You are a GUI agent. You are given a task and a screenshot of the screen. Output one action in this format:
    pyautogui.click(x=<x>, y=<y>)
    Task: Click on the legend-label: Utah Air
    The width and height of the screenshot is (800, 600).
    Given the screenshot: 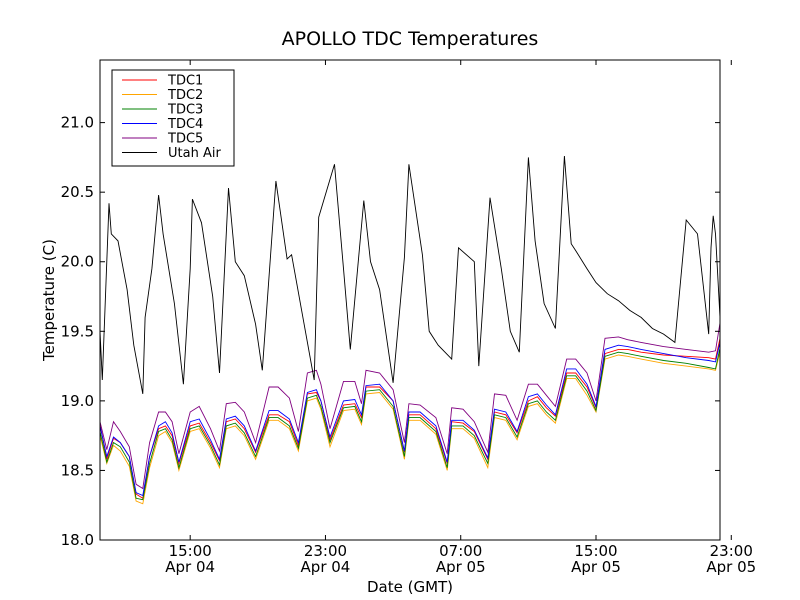 What is the action you would take?
    pyautogui.click(x=194, y=153)
    